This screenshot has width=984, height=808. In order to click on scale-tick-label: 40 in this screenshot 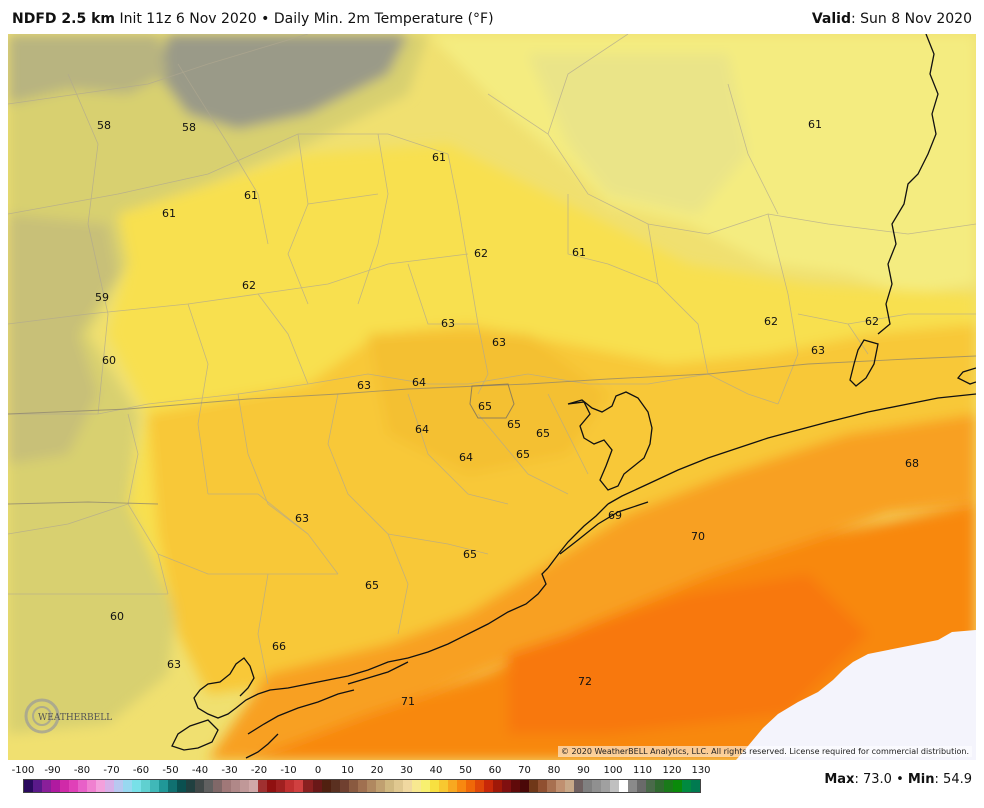, I will do `click(436, 770)`.